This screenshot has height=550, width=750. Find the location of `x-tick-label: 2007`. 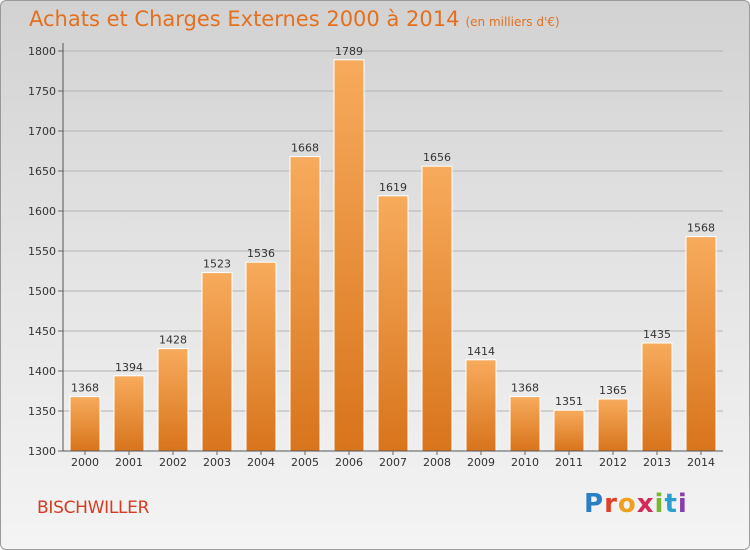

x-tick-label: 2007 is located at coordinates (393, 462).